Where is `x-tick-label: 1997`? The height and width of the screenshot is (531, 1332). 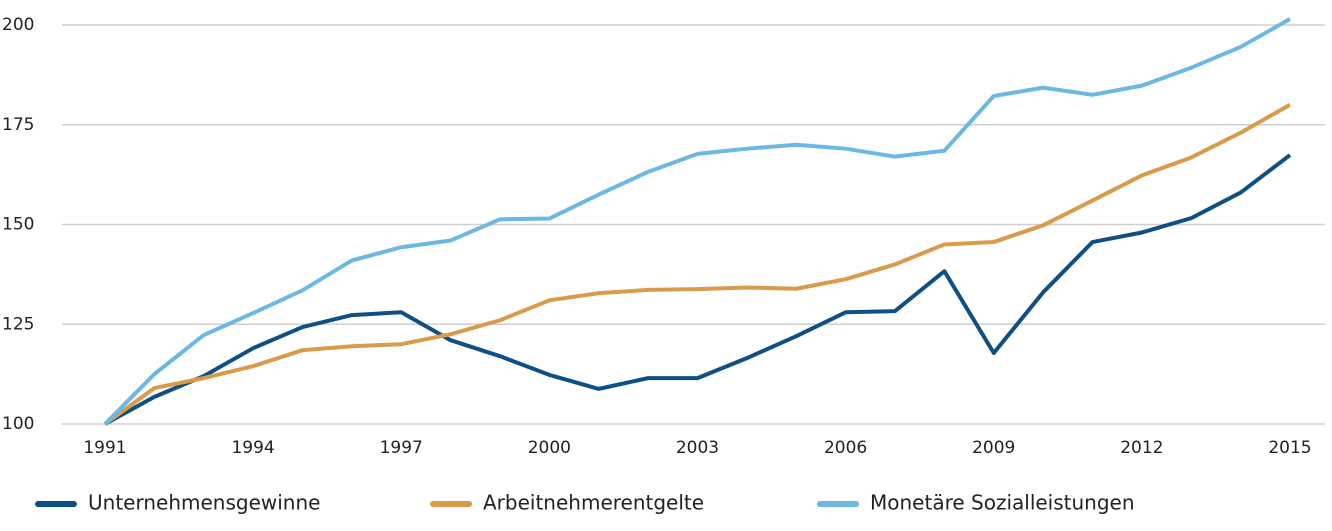 x-tick-label: 1997 is located at coordinates (401, 448).